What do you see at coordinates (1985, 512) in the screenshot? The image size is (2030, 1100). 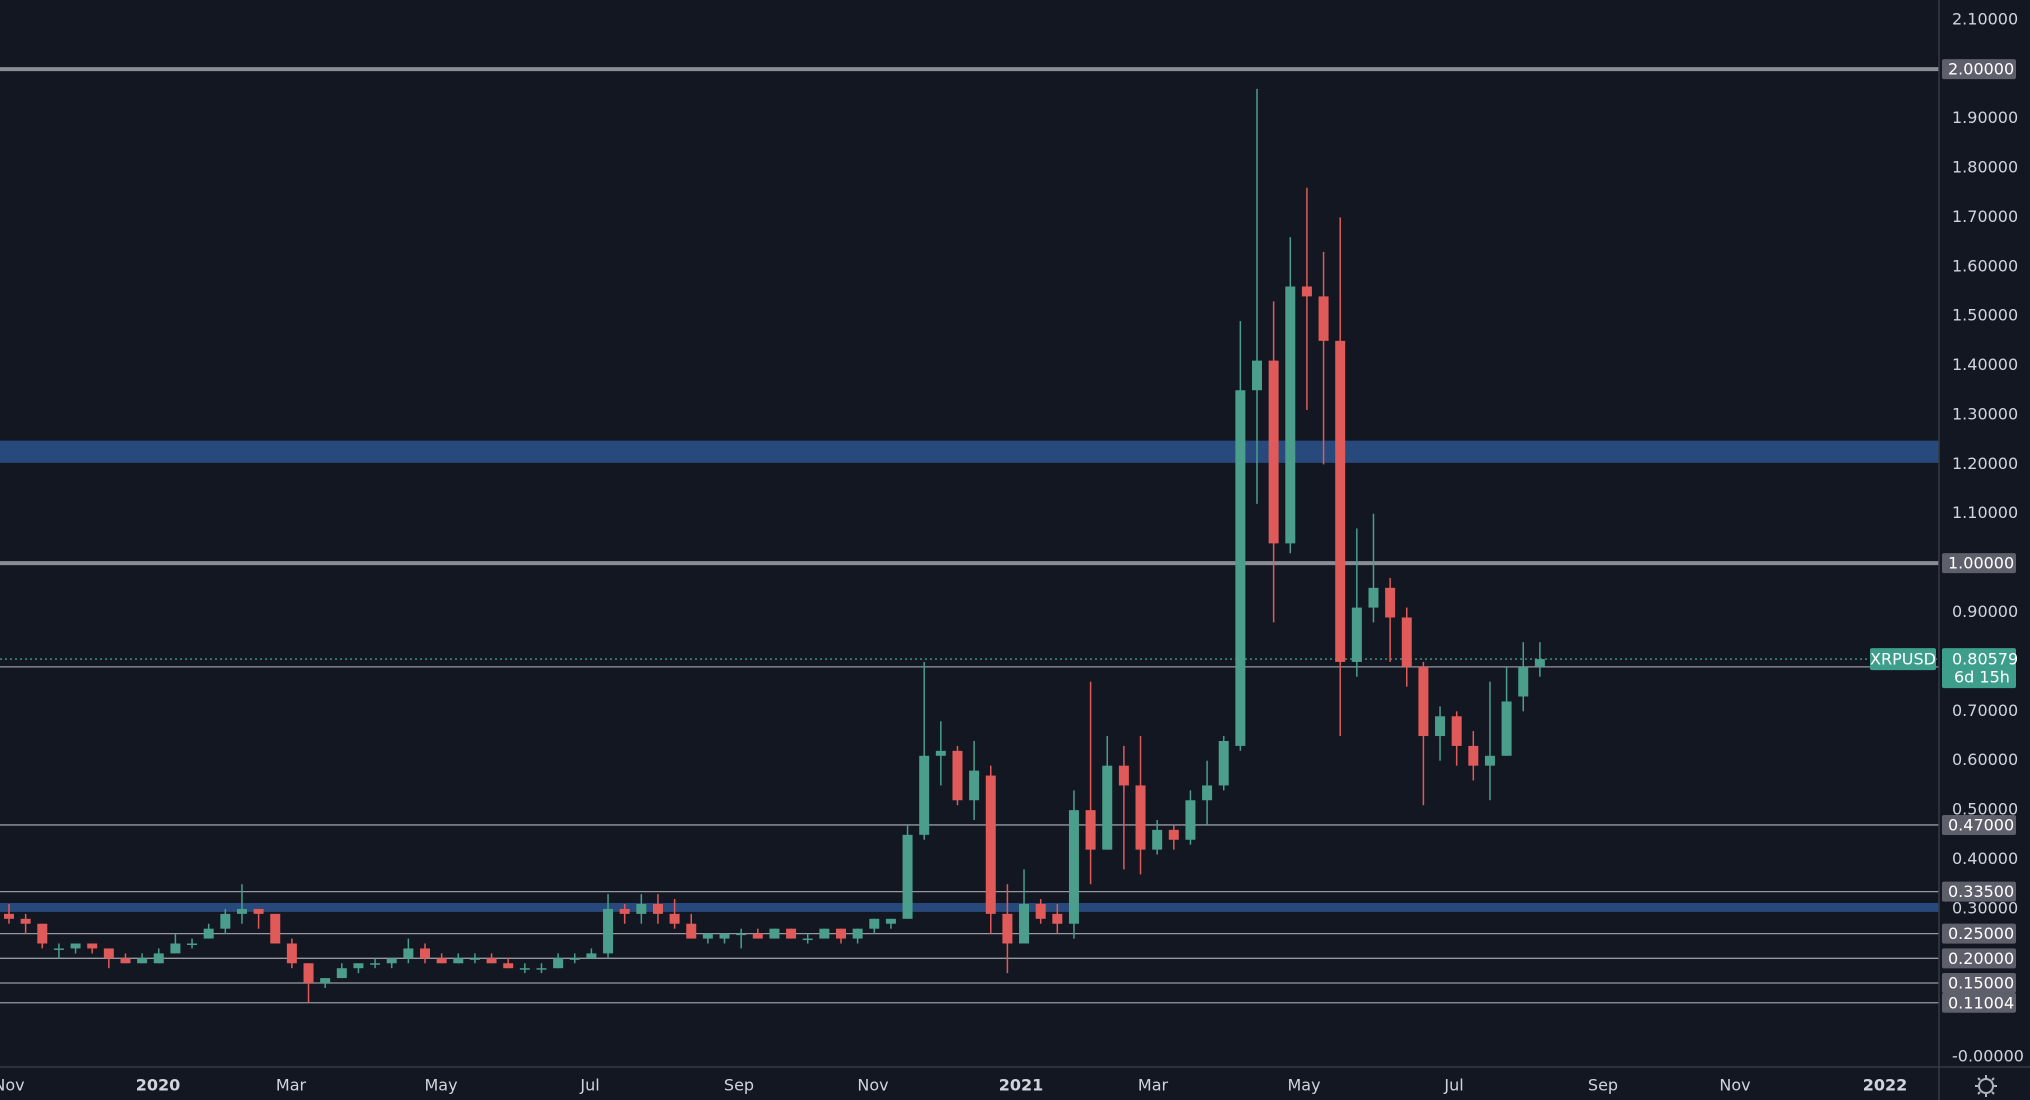 I see `y-tick-label: 1.10000` at bounding box center [1985, 512].